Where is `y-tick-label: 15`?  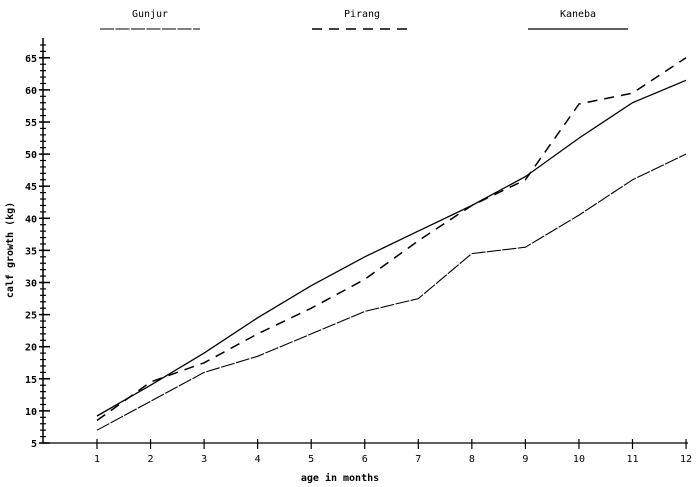 y-tick-label: 15 is located at coordinates (31, 380).